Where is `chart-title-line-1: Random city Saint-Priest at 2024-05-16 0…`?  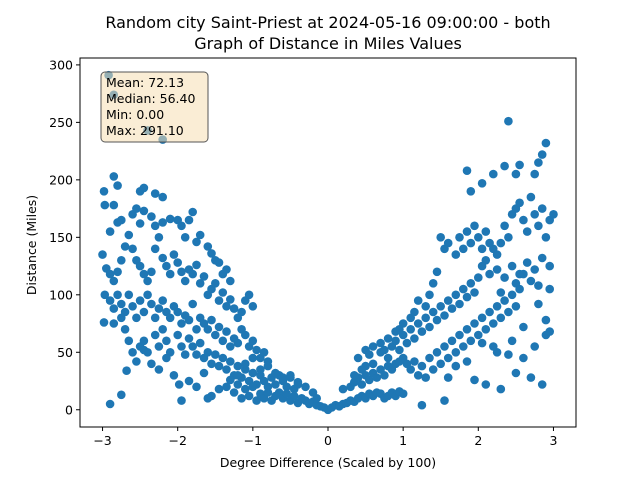
chart-title-line-1: Random city Saint-Priest at 2024-05-16 0… is located at coordinates (327, 22).